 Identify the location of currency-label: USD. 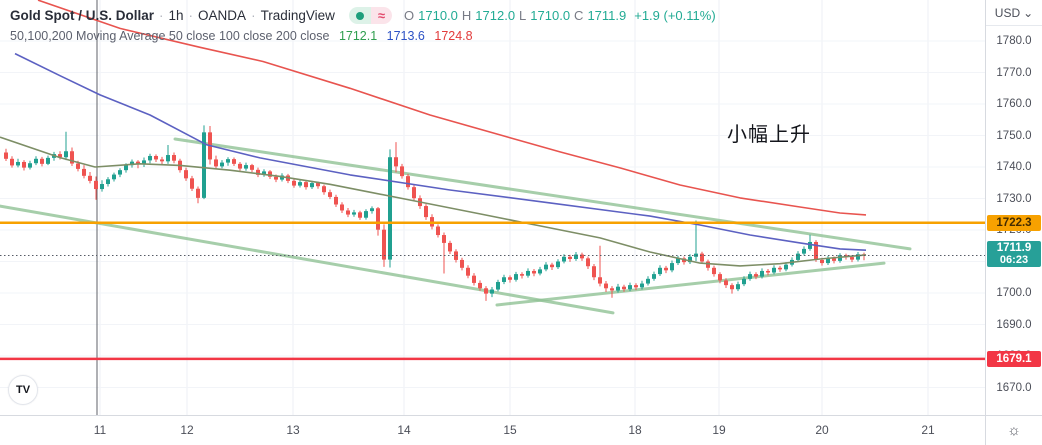
(1007, 12).